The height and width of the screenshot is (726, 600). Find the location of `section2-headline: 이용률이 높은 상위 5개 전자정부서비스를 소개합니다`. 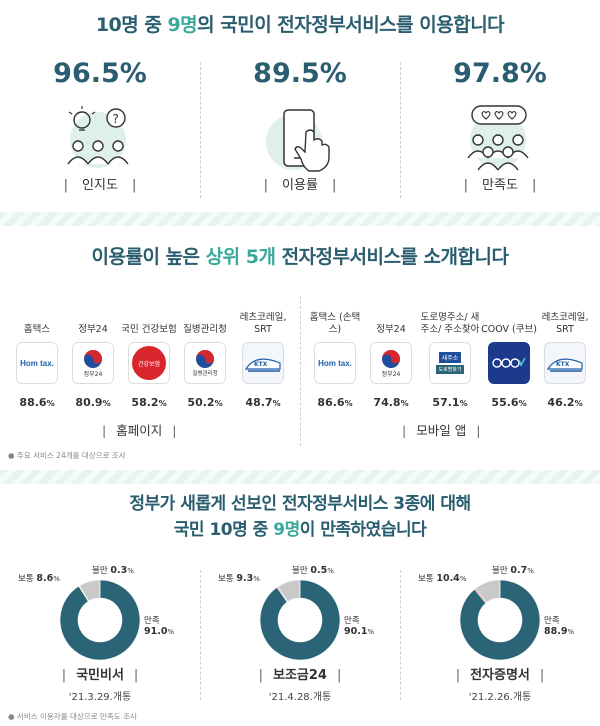

section2-headline: 이용률이 높은 상위 5개 전자정부서비스를 소개합니다 is located at coordinates (300, 255).